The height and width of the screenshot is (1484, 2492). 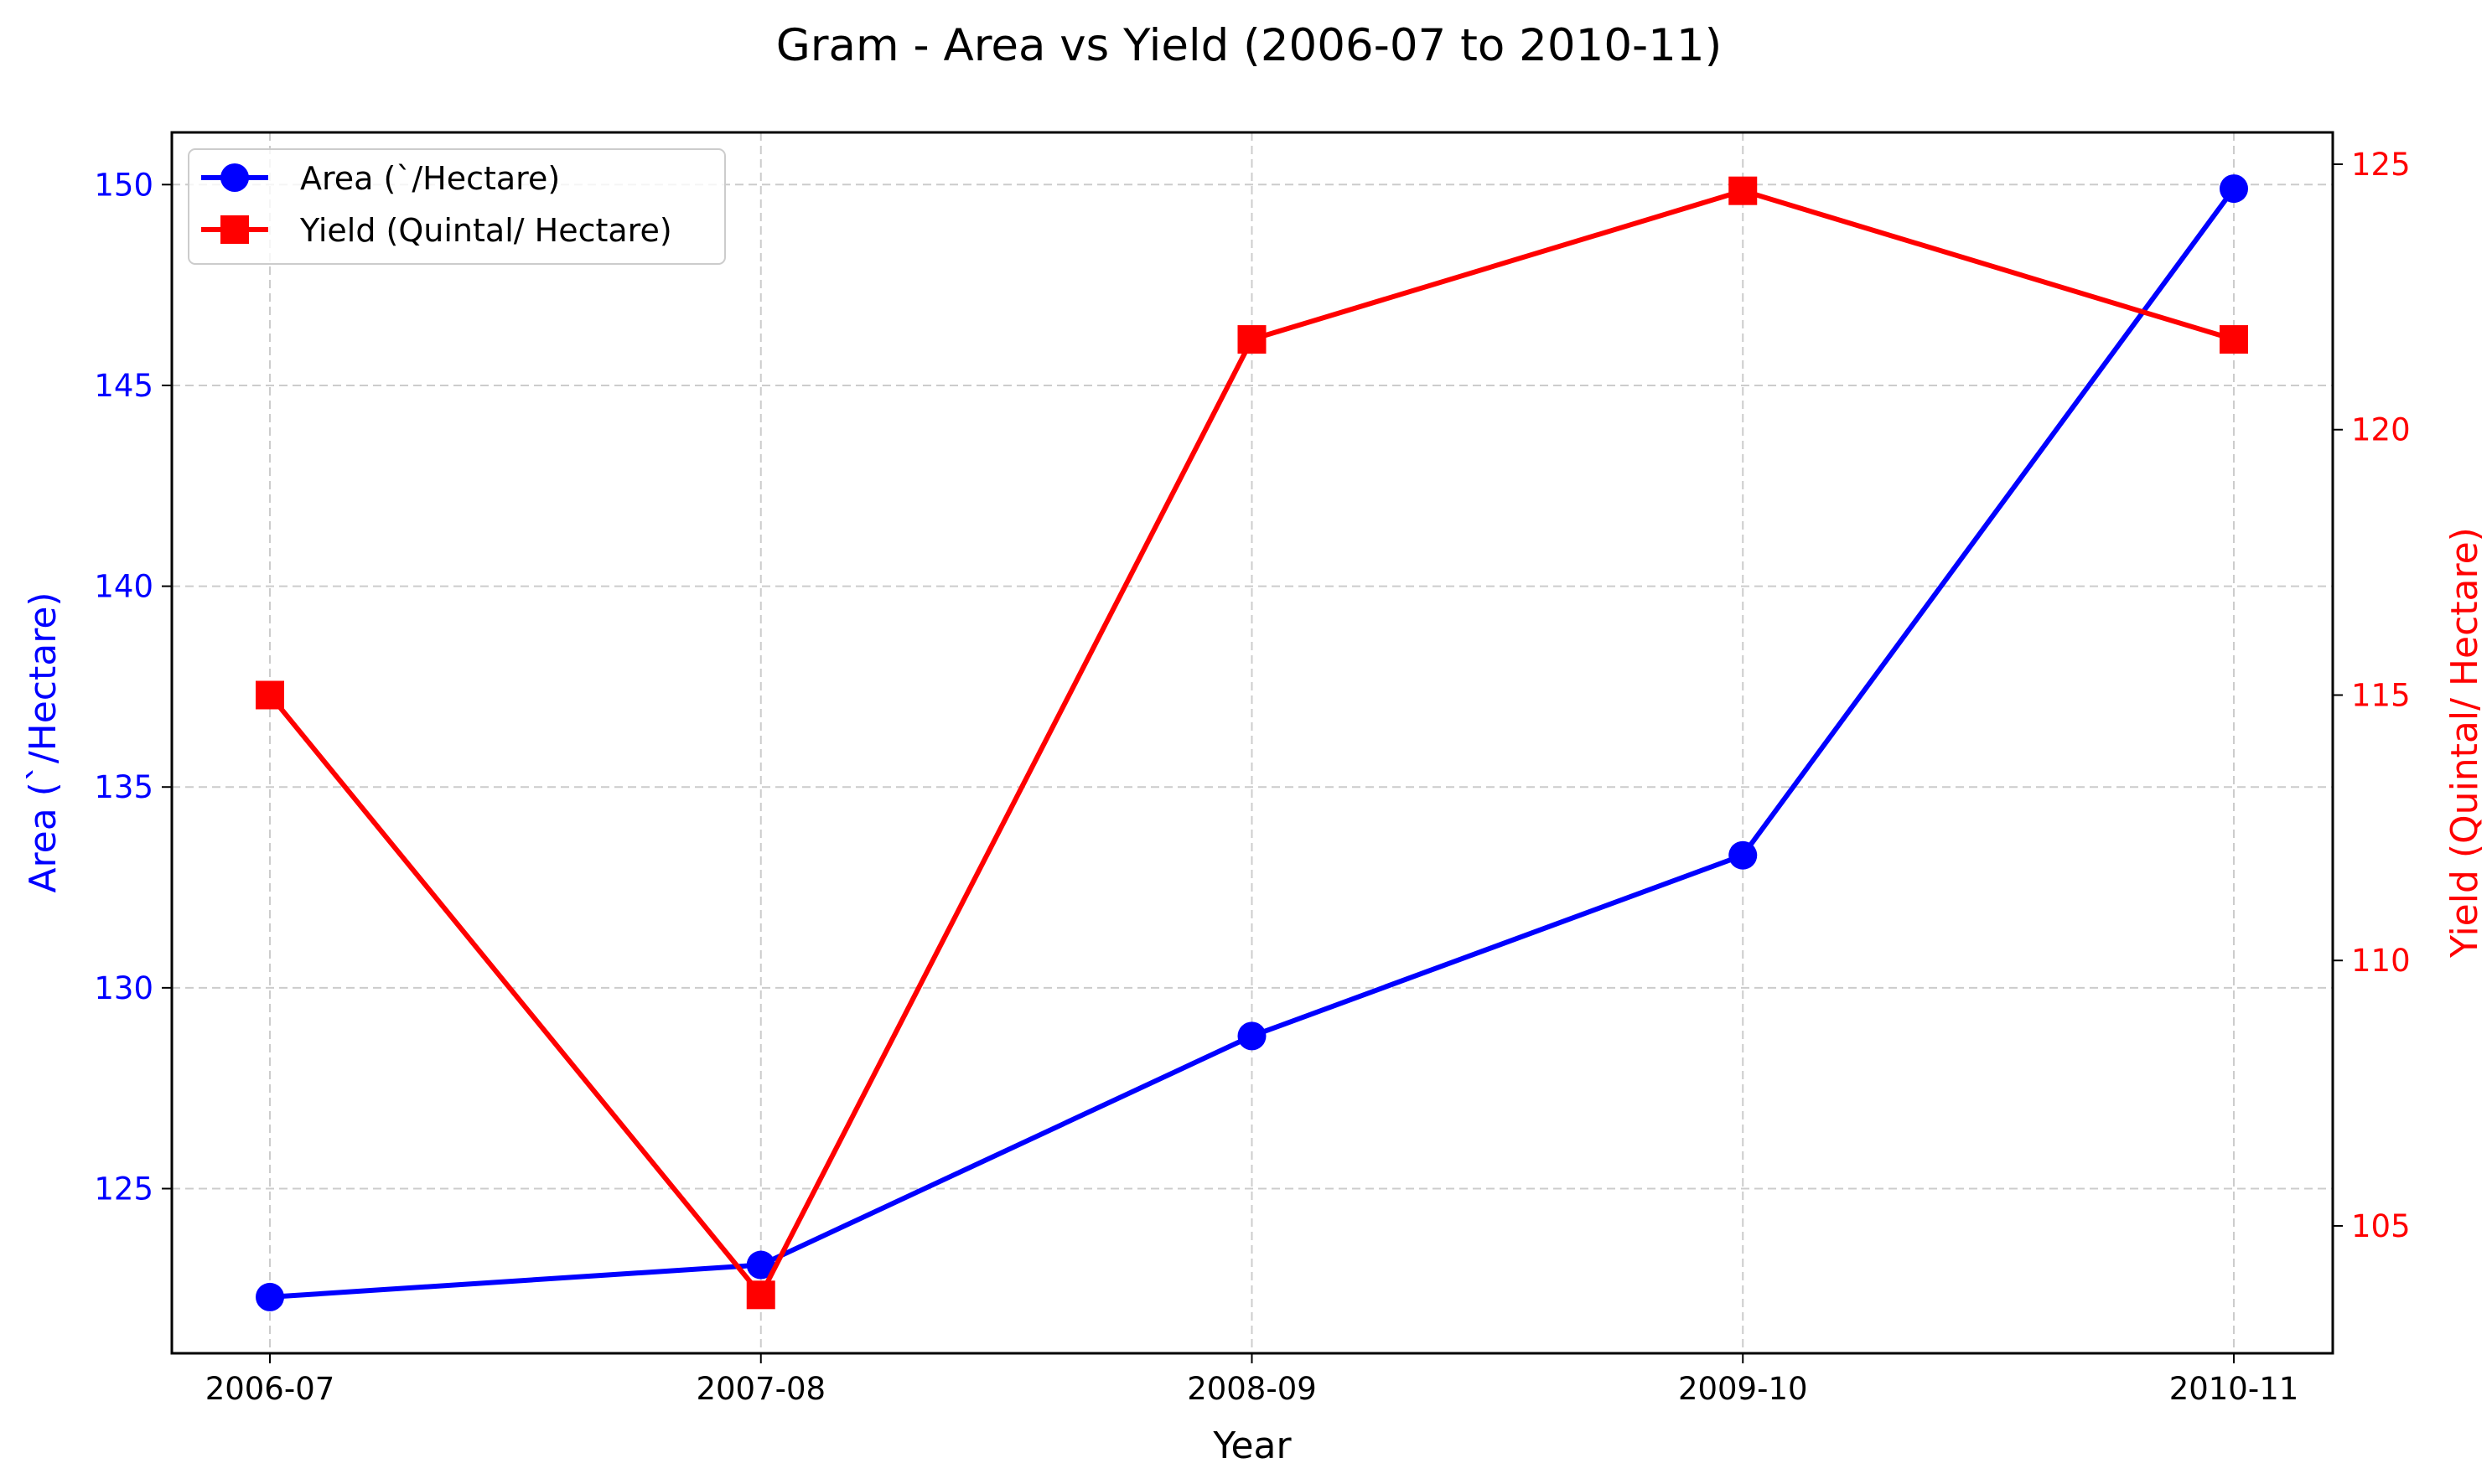 I want to click on x-tick-label: 2007-08, so click(x=761, y=1389).